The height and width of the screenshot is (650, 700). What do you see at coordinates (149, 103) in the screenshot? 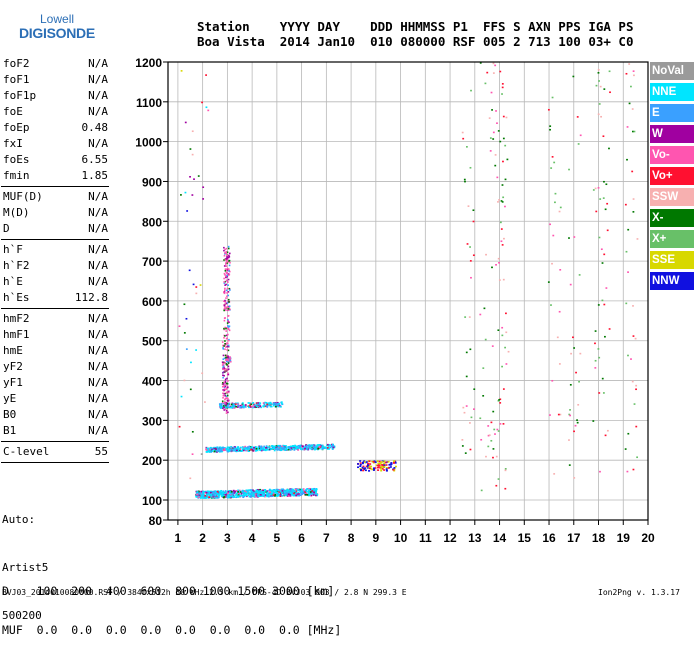
I see `y-tick-label: 1100` at bounding box center [149, 103].